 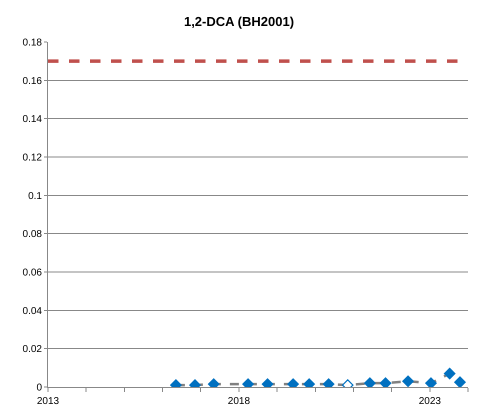 What do you see at coordinates (48, 401) in the screenshot?
I see `x-tick-label: 2013` at bounding box center [48, 401].